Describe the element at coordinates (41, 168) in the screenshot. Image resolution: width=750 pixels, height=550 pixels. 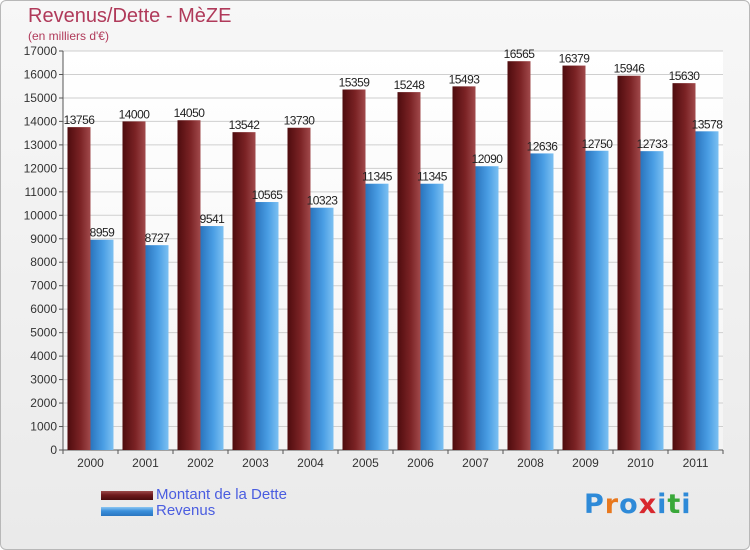
I see `y-tick-label: 12000` at that location.